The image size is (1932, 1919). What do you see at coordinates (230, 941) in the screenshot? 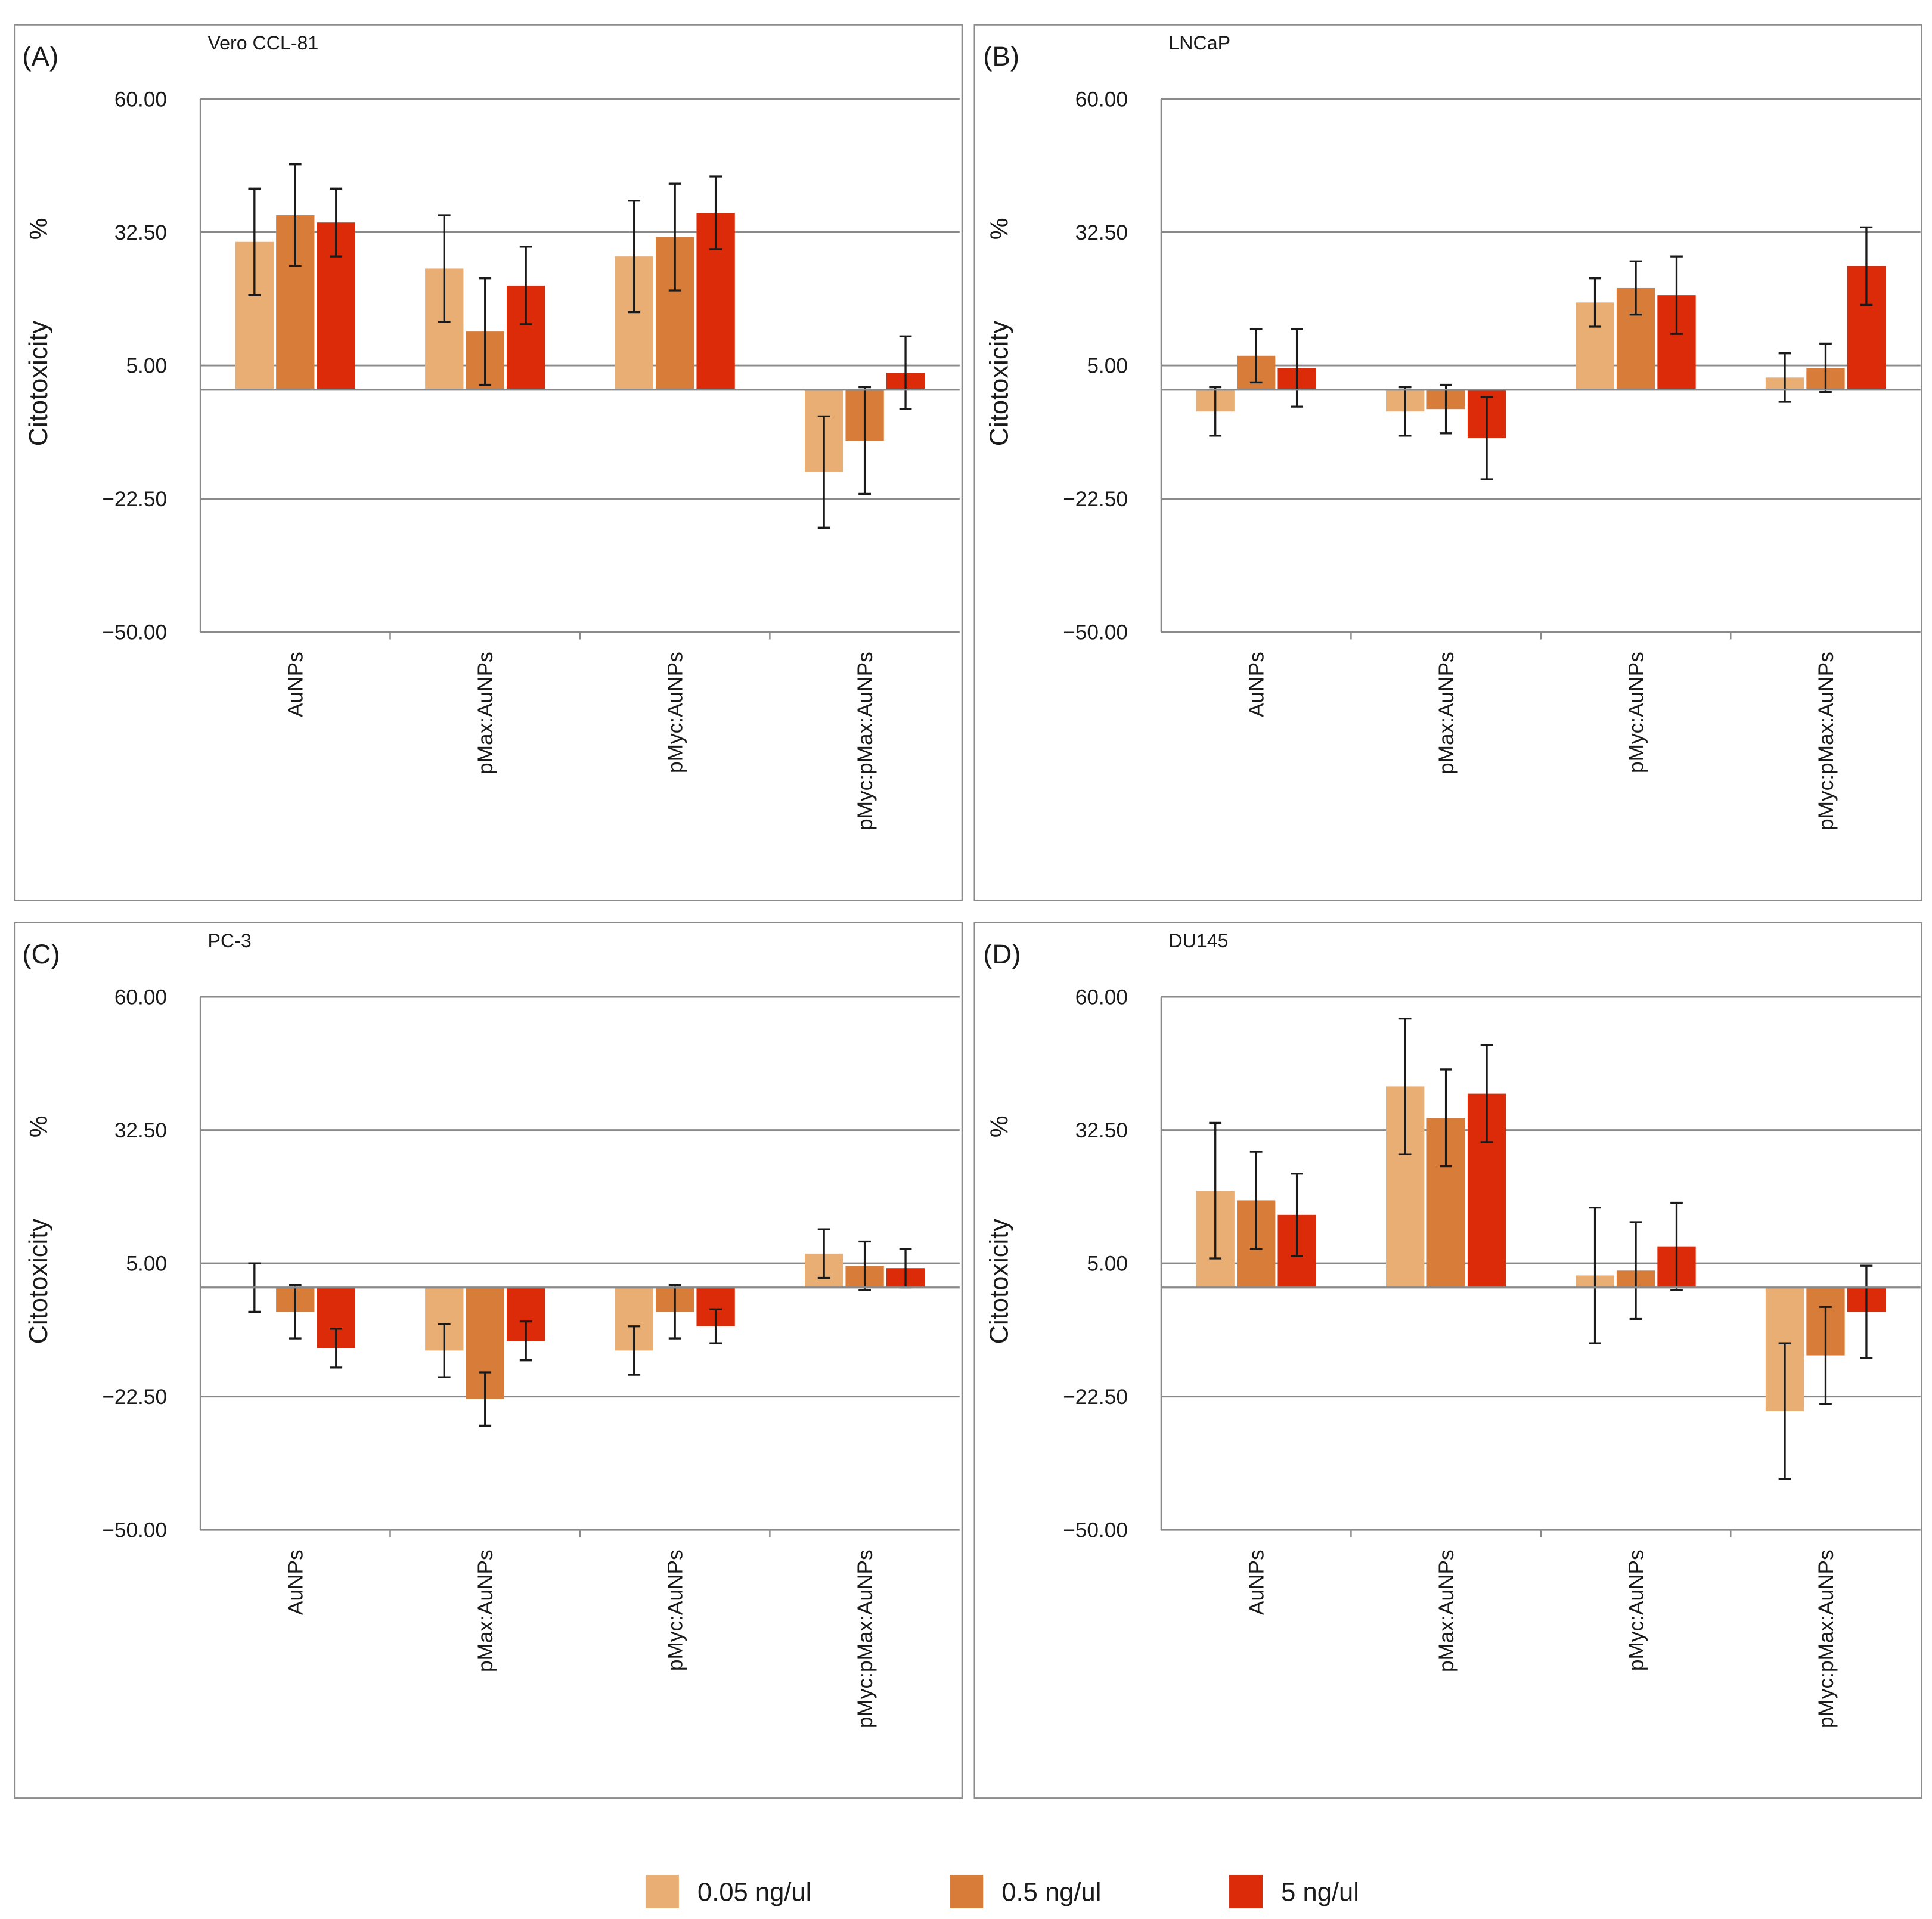
I see `panel-title: PC-3` at bounding box center [230, 941].